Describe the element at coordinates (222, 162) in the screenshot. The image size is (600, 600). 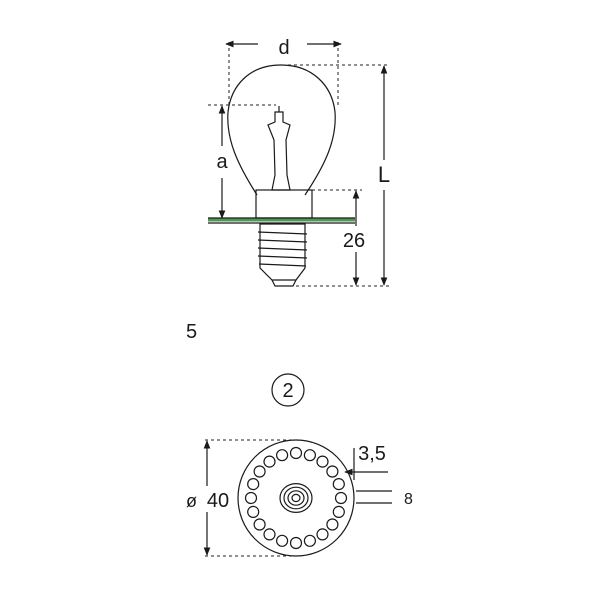
I see `dim-a-label: a` at that location.